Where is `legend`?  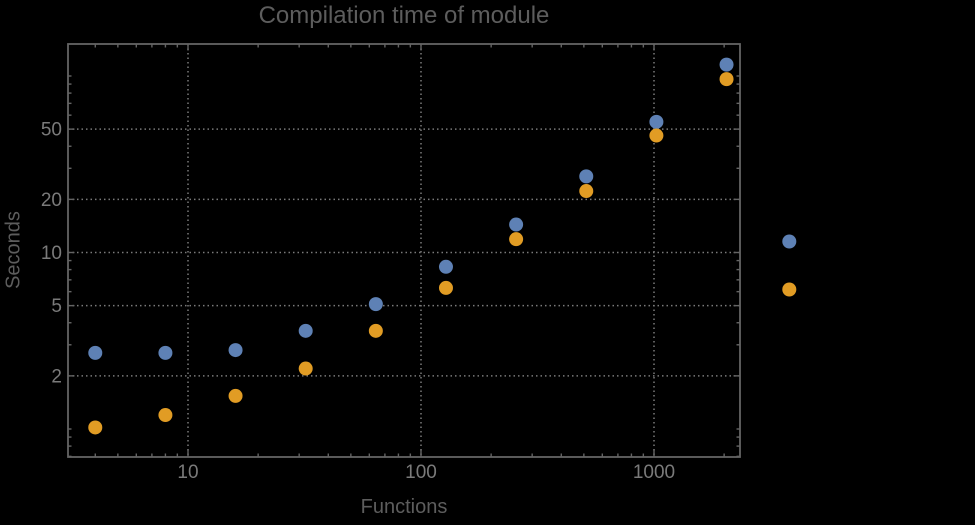 legend is located at coordinates (789, 265).